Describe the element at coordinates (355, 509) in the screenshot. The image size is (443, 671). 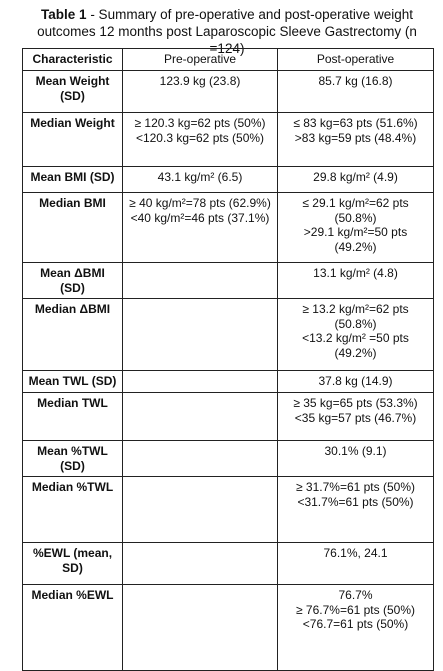
I see `cell: ≥ 31.7%=61 pts (50%) <31.7%=61 pts (50%)` at that location.